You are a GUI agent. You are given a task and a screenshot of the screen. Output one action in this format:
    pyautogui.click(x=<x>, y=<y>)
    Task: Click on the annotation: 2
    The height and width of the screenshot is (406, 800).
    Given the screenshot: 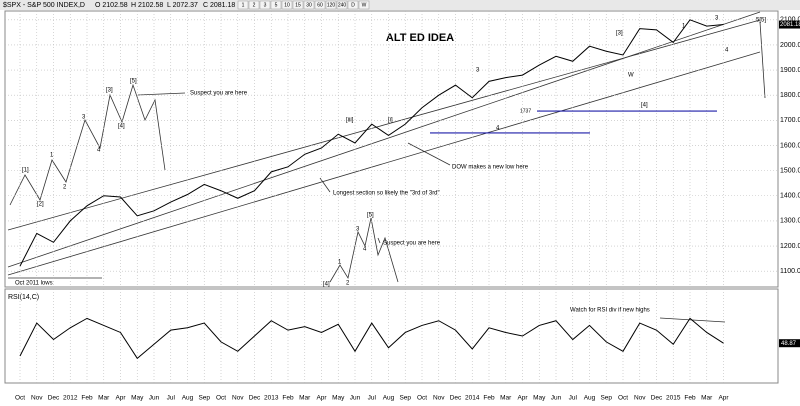 What is the action you would take?
    pyautogui.click(x=348, y=284)
    